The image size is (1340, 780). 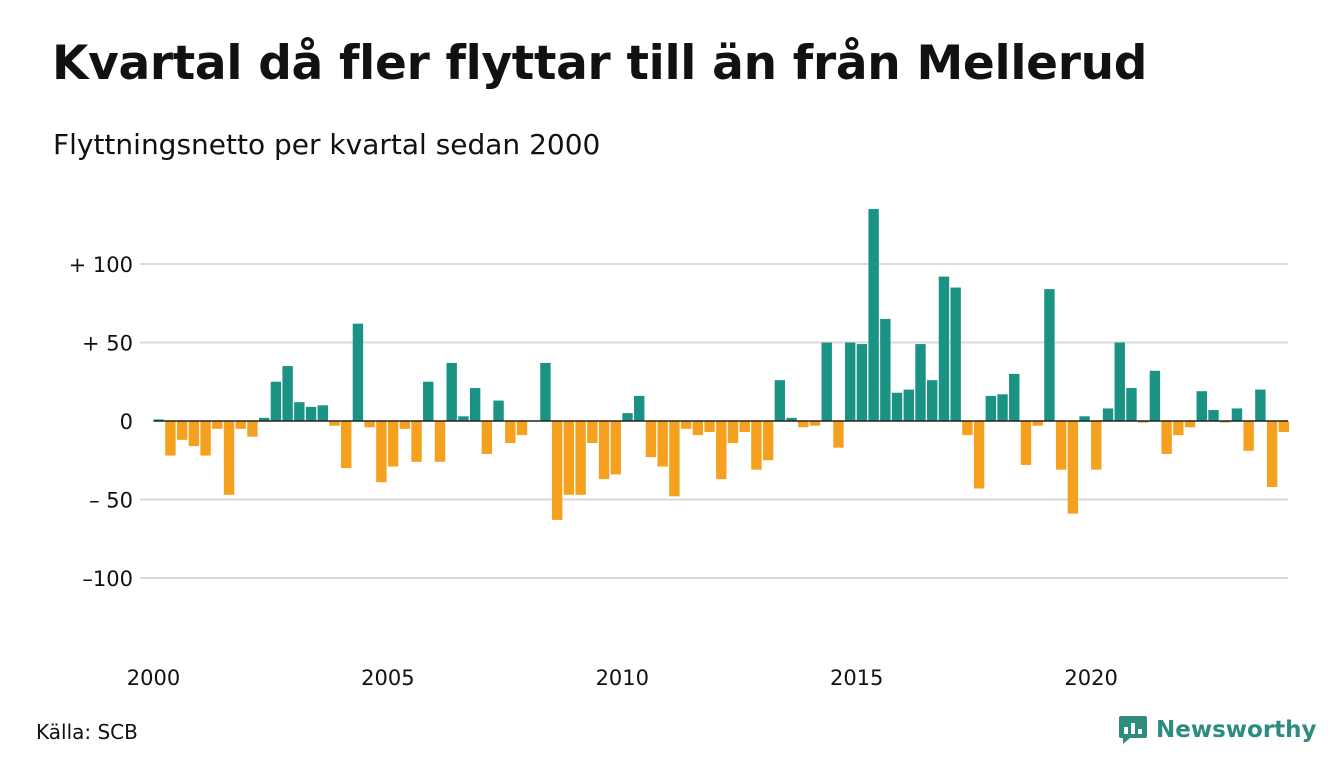 I want to click on x-tick-label: 2010, so click(x=622, y=678).